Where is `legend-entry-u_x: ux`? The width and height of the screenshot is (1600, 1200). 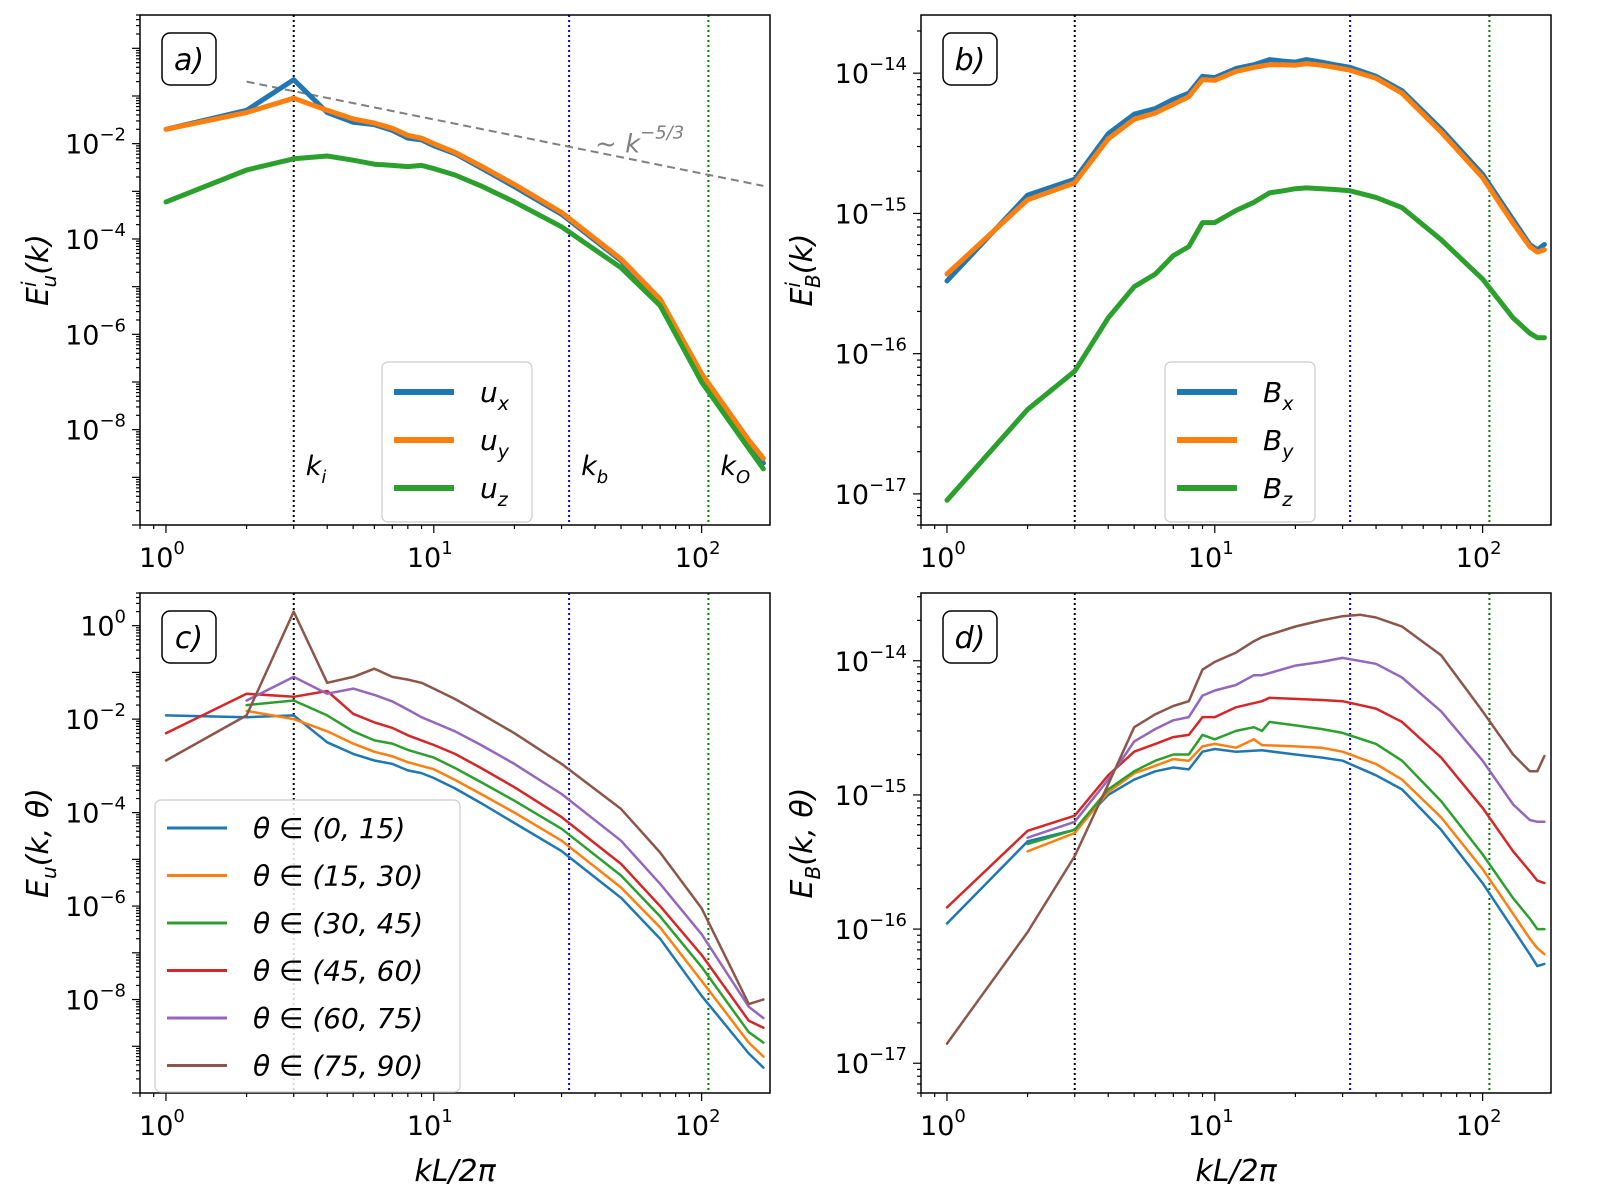
legend-entry-u_x: ux is located at coordinates (495, 395).